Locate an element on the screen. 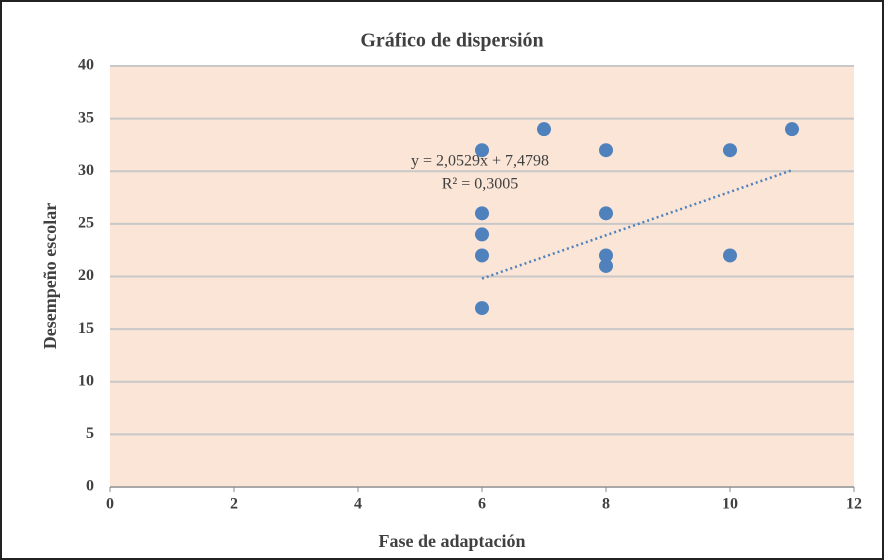 Image resolution: width=884 pixels, height=560 pixels. y-tick-label: 15 is located at coordinates (86, 328).